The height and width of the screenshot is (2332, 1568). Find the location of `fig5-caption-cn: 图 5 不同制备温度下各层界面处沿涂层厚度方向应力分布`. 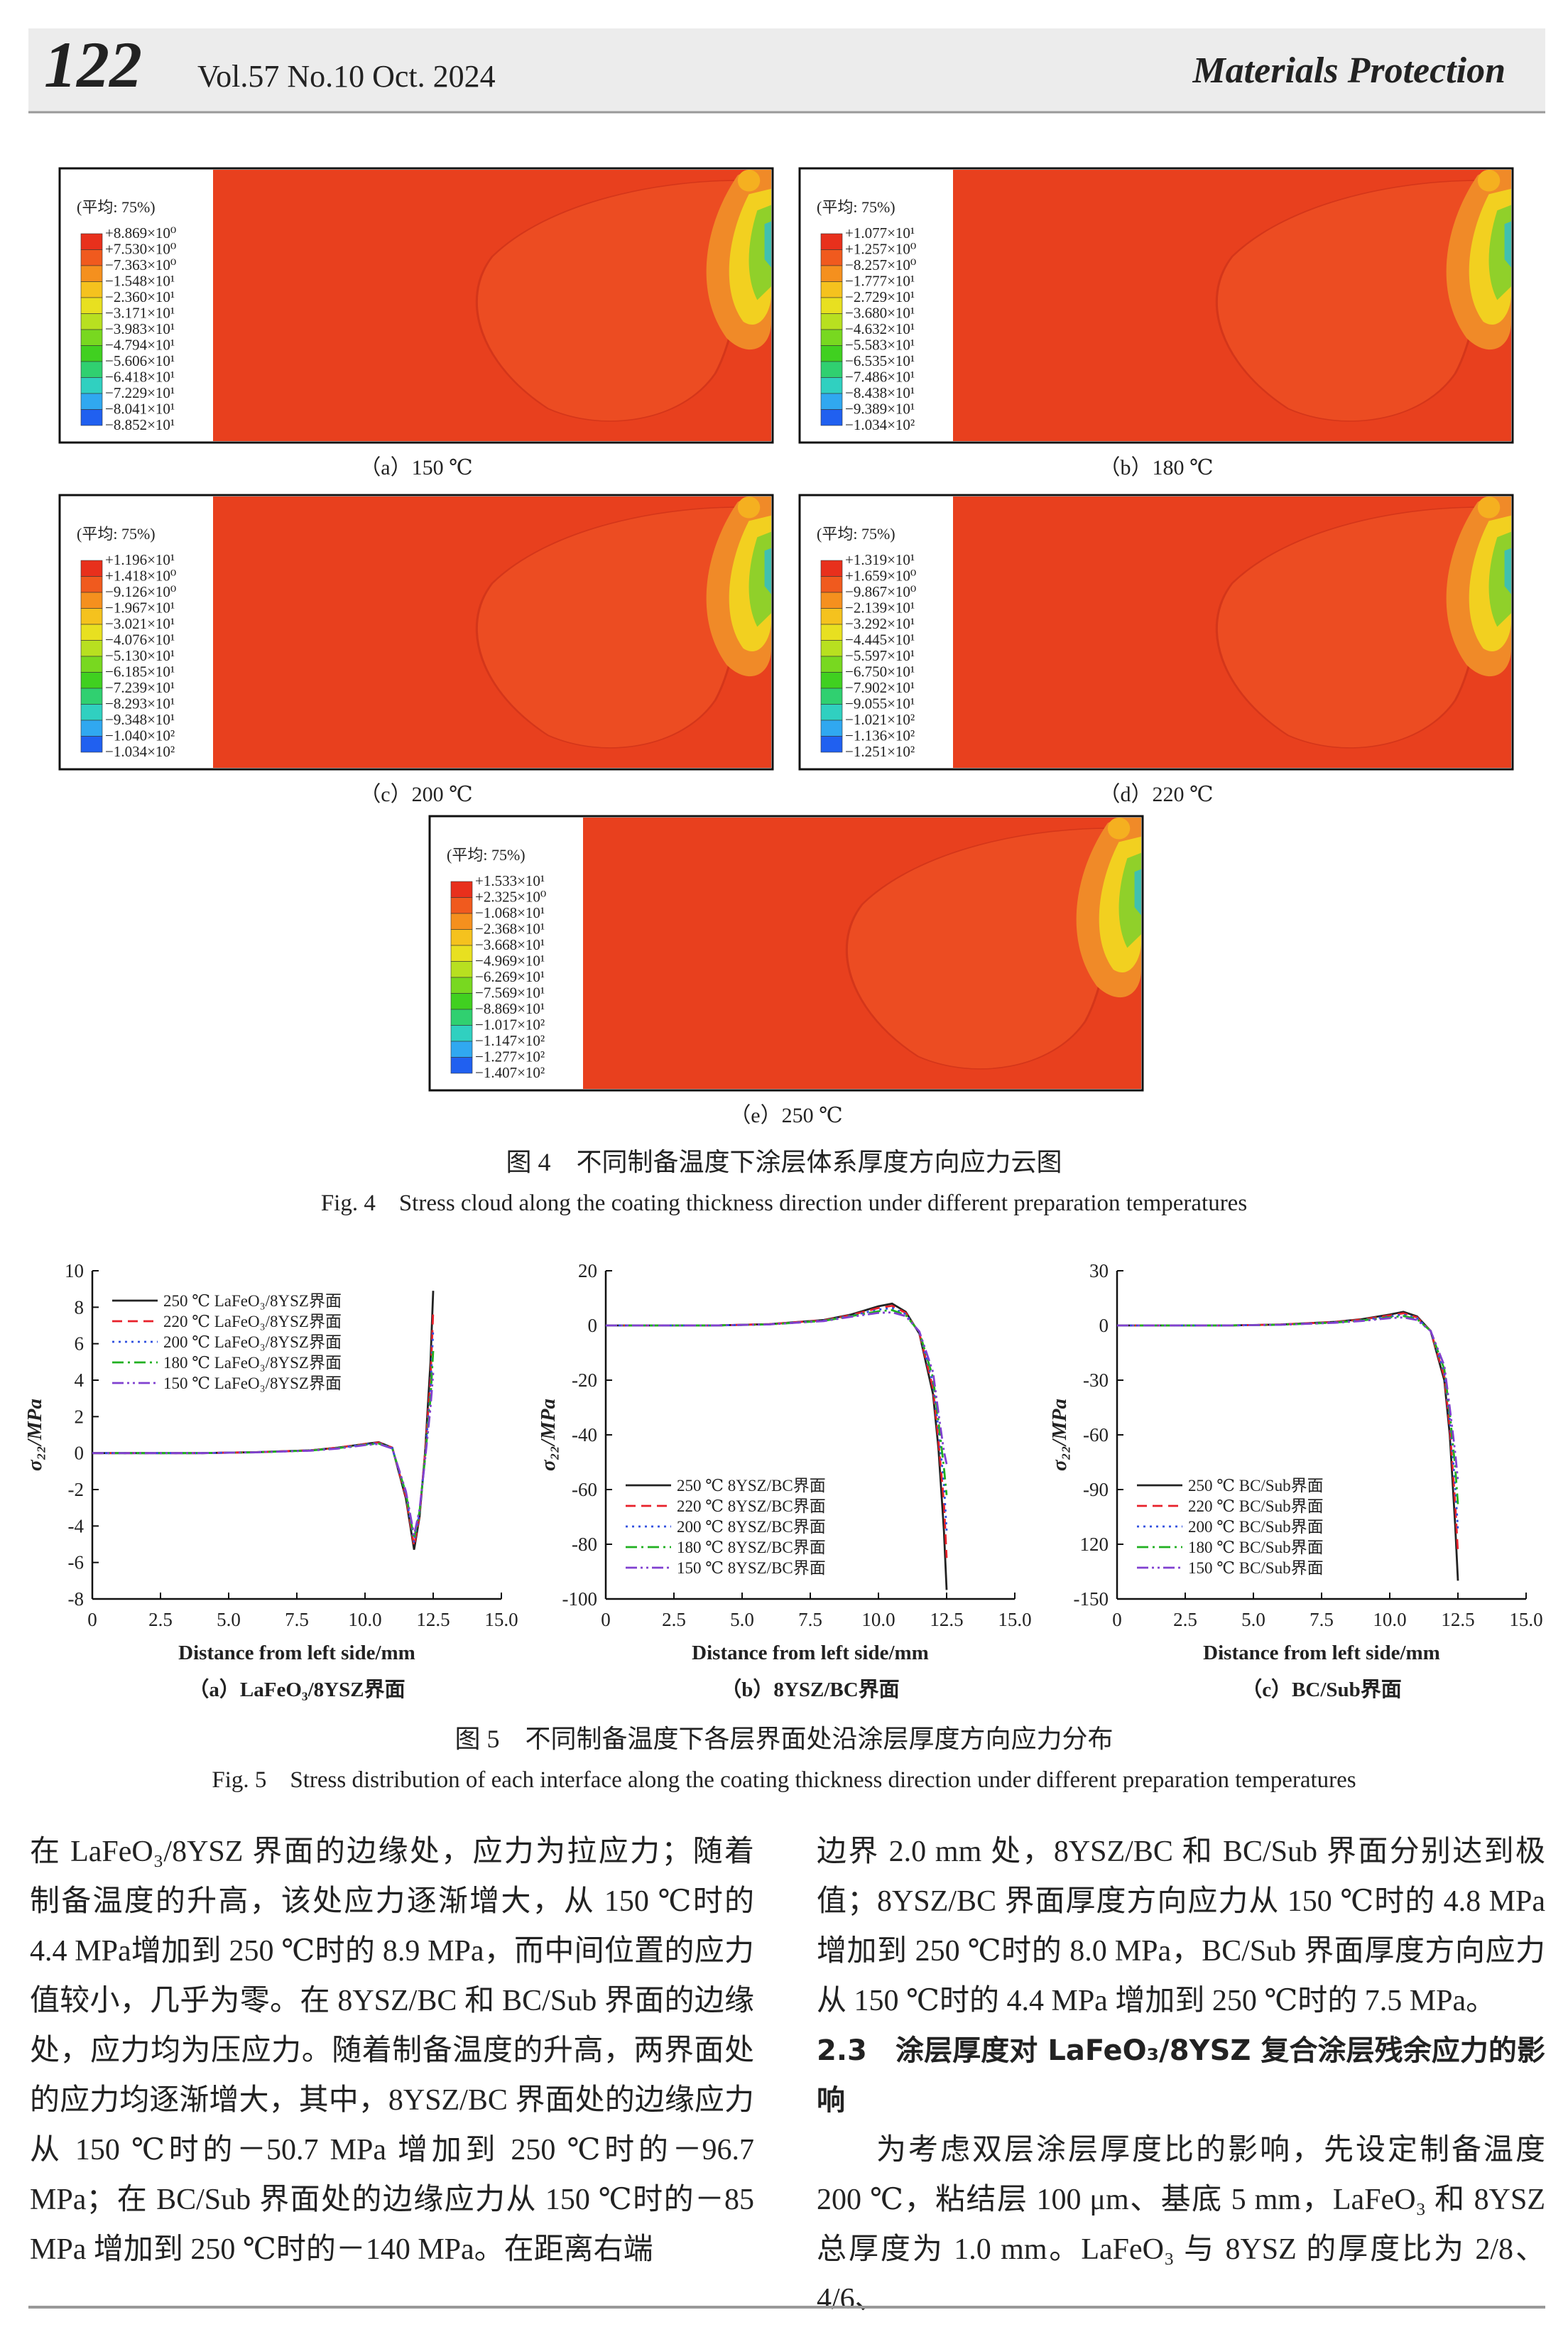

fig5-caption-cn: 图 5 不同制备温度下各层界面处沿涂层厚度方向应力分布 is located at coordinates (784, 1739).